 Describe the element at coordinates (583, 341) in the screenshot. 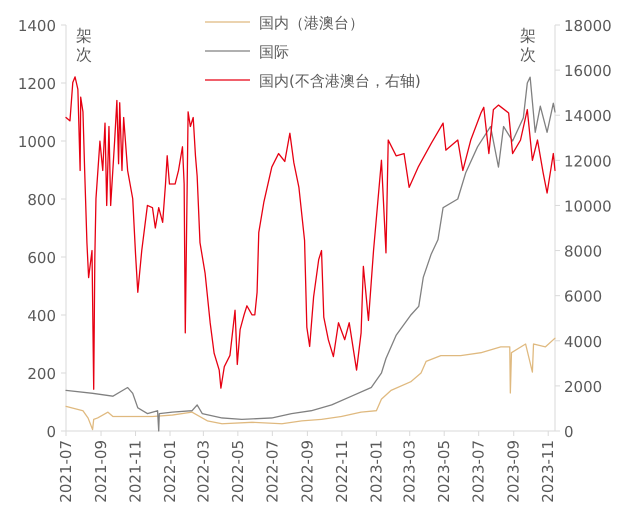

I see `y2-tick-label: 4000` at that location.